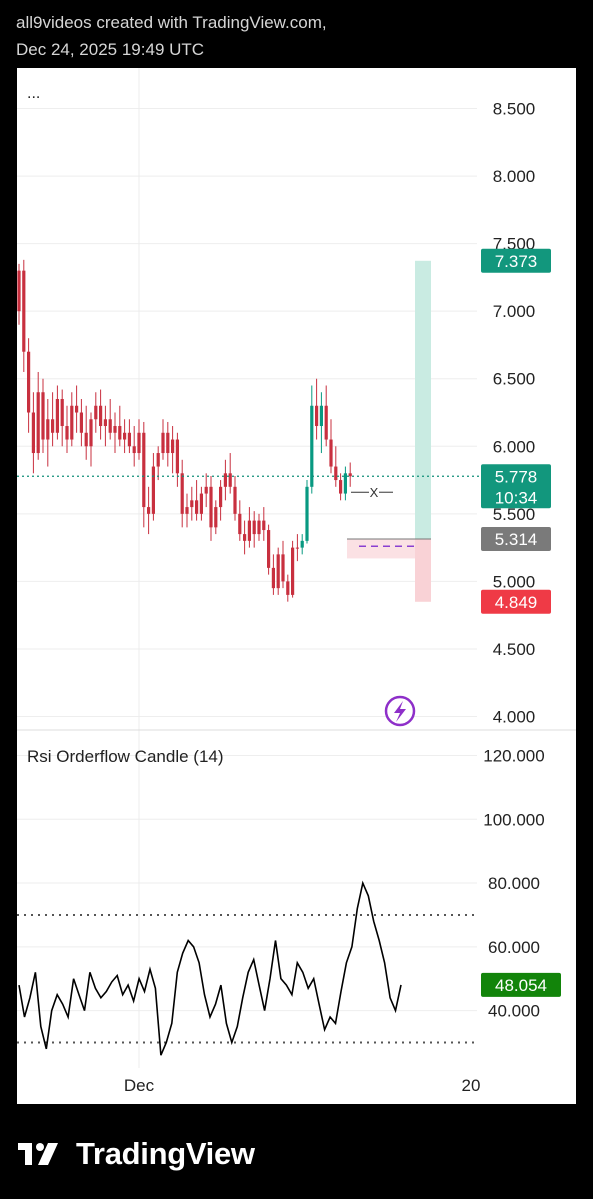 This screenshot has width=593, height=1199. I want to click on price-tag-value: 5.314, so click(516, 539).